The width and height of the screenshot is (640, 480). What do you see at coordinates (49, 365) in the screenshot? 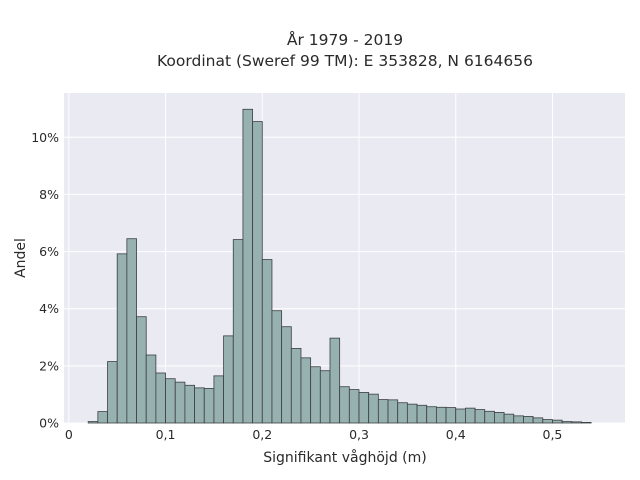
I see `y-tick-label: 2%` at bounding box center [49, 365].